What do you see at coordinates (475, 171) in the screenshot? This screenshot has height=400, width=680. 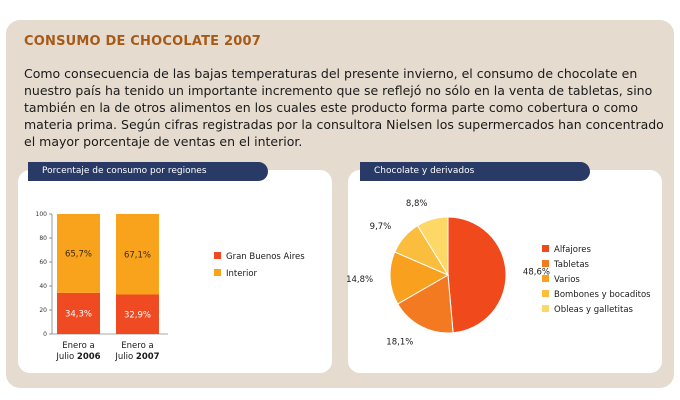 I see `chocolate-chart-title: Chocolate y derivados` at bounding box center [475, 171].